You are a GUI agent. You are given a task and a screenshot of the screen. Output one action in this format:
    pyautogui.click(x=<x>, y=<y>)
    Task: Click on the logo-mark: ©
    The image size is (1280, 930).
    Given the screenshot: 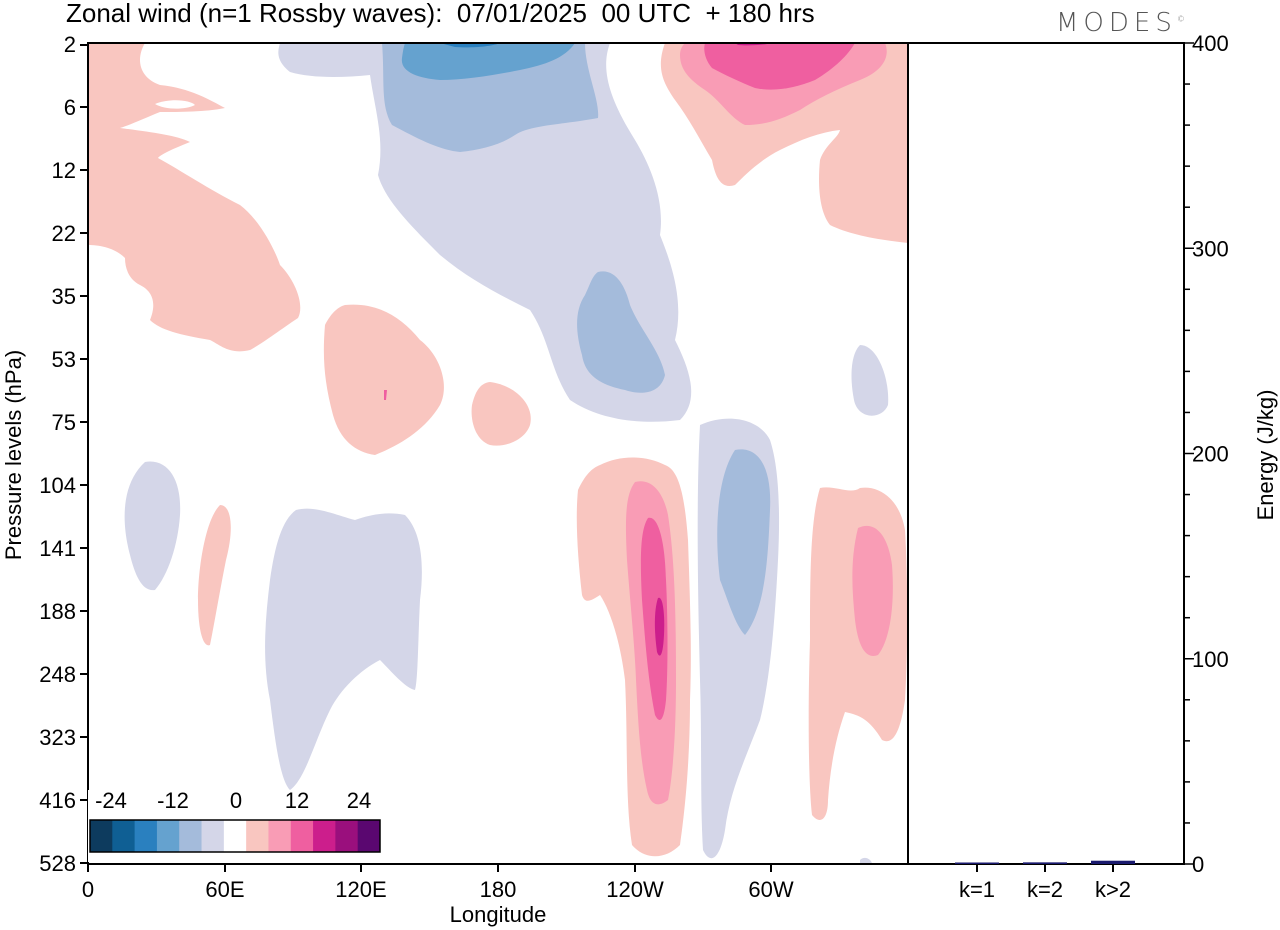 What is the action you would take?
    pyautogui.click(x=1180, y=19)
    